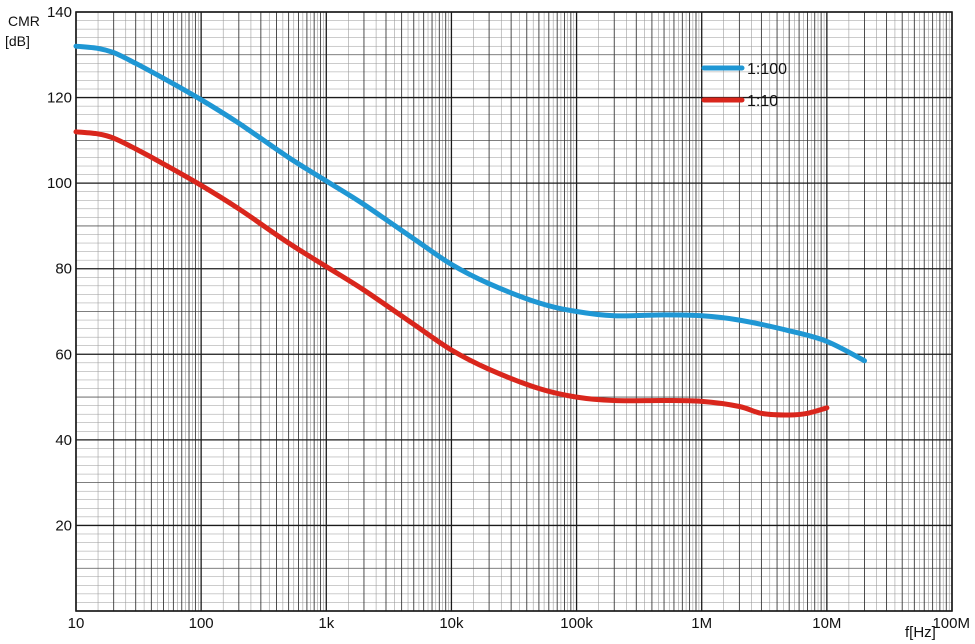 This screenshot has height=644, width=975. What do you see at coordinates (951, 623) in the screenshot?
I see `x-tick-label: 100M` at bounding box center [951, 623].